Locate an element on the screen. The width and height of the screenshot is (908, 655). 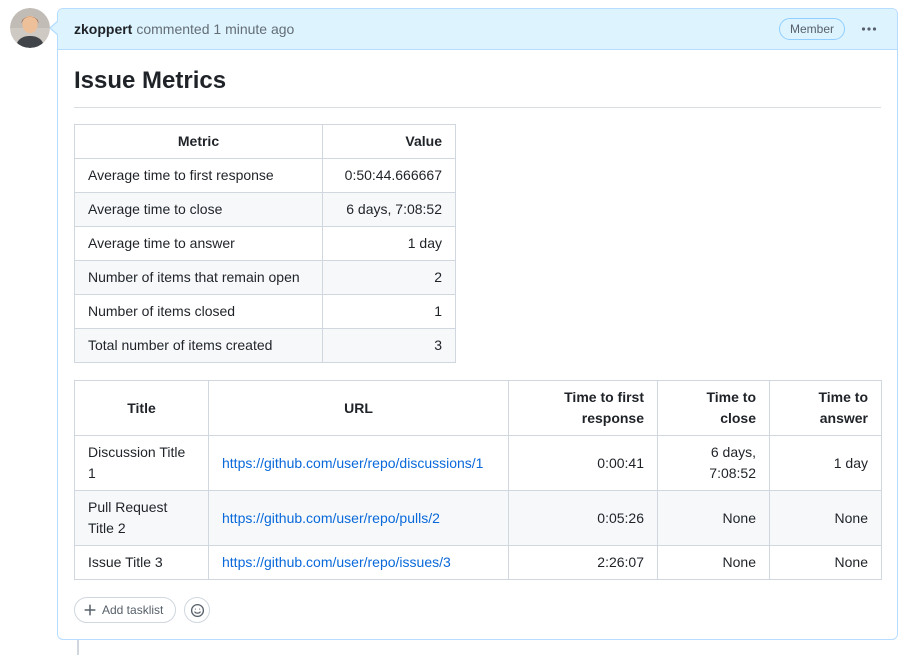
metric-name: Average time to first response is located at coordinates (198, 175).